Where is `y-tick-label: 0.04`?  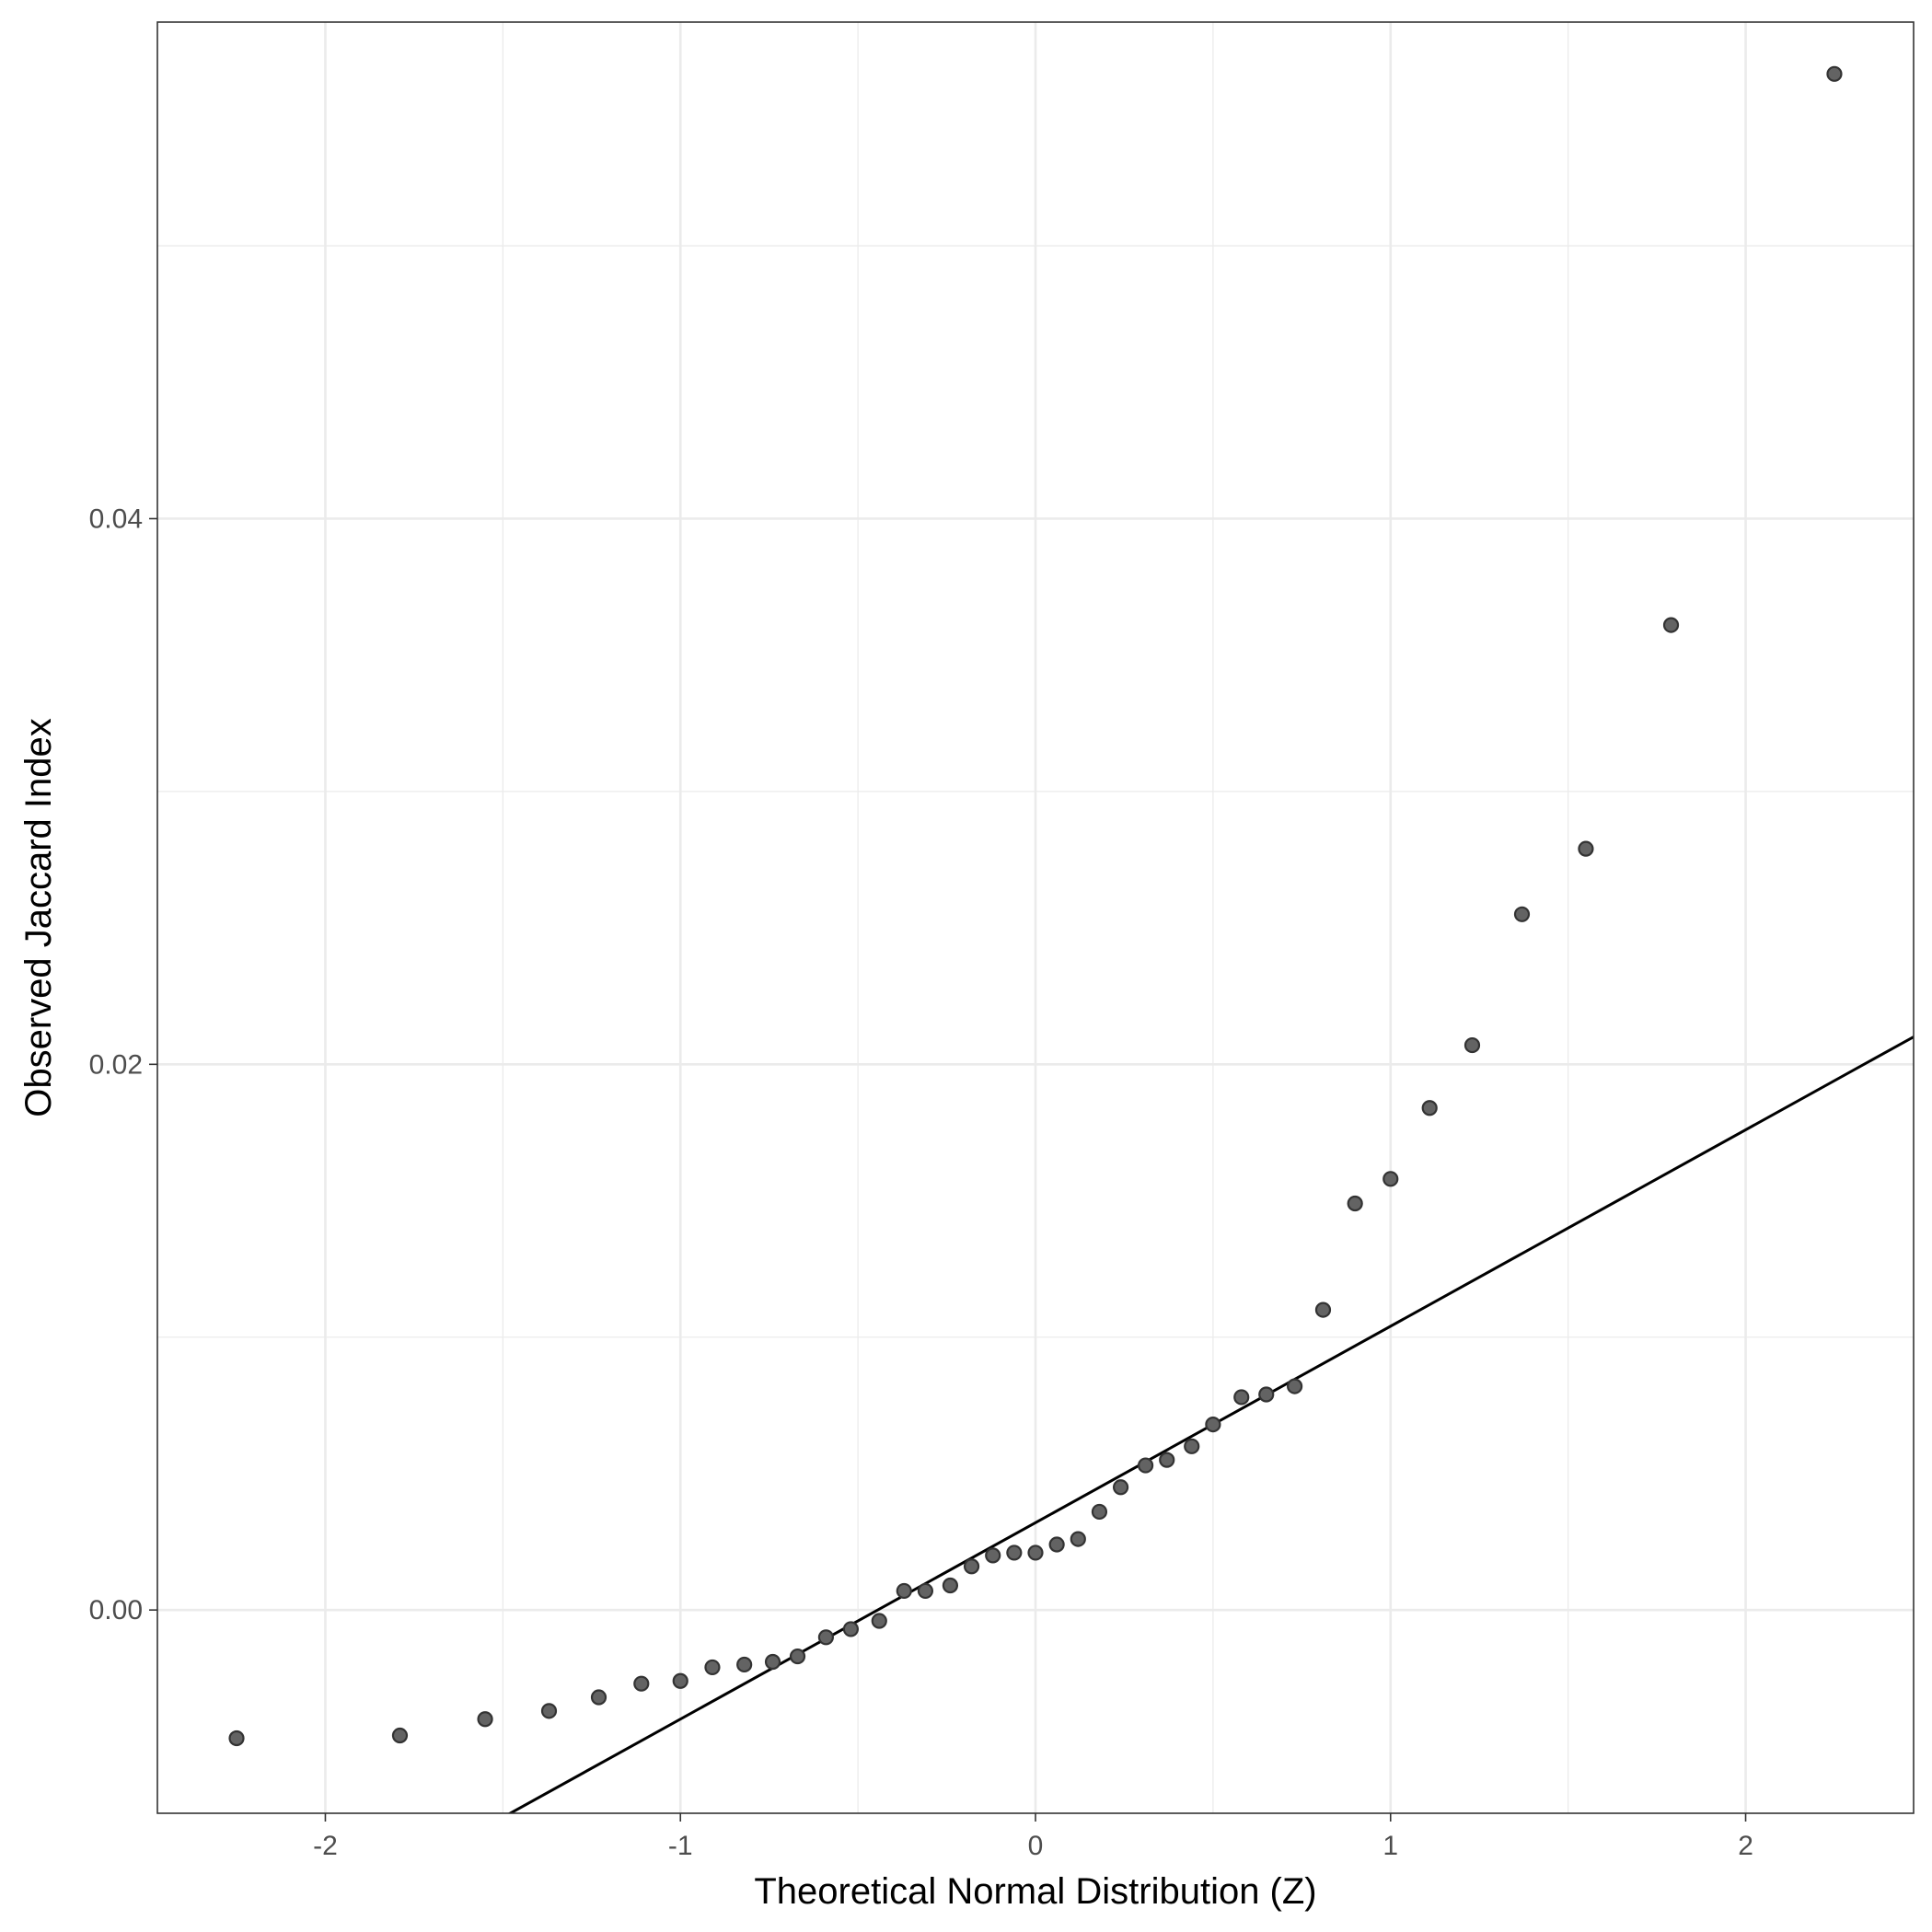
y-tick-label: 0.04 is located at coordinates (116, 519).